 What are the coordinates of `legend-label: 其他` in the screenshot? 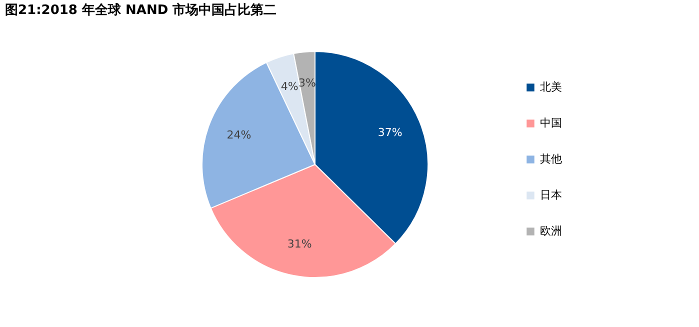 It's located at (551, 159).